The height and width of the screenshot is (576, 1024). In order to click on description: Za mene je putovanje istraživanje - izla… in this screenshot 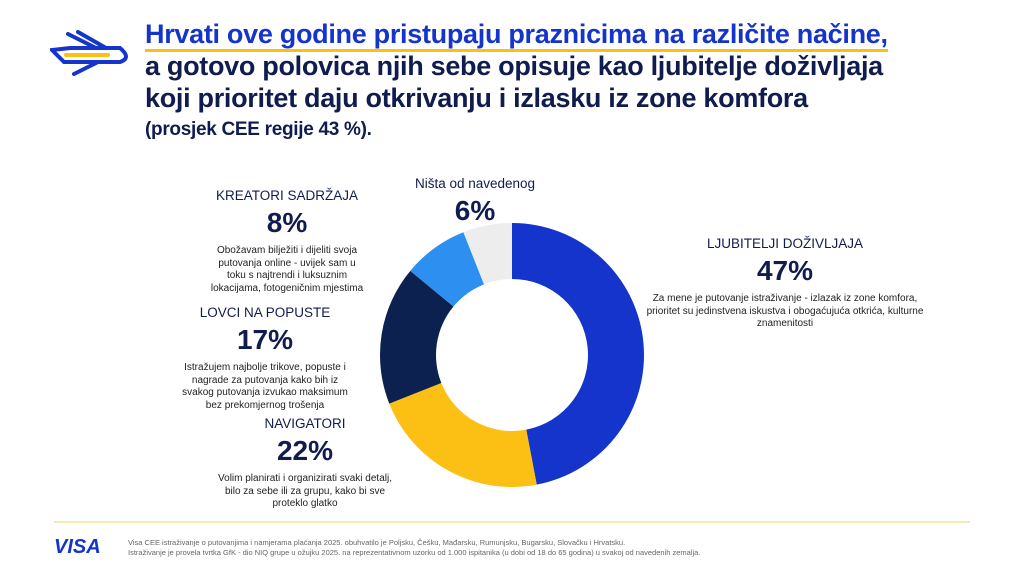, I will do `click(785, 311)`.